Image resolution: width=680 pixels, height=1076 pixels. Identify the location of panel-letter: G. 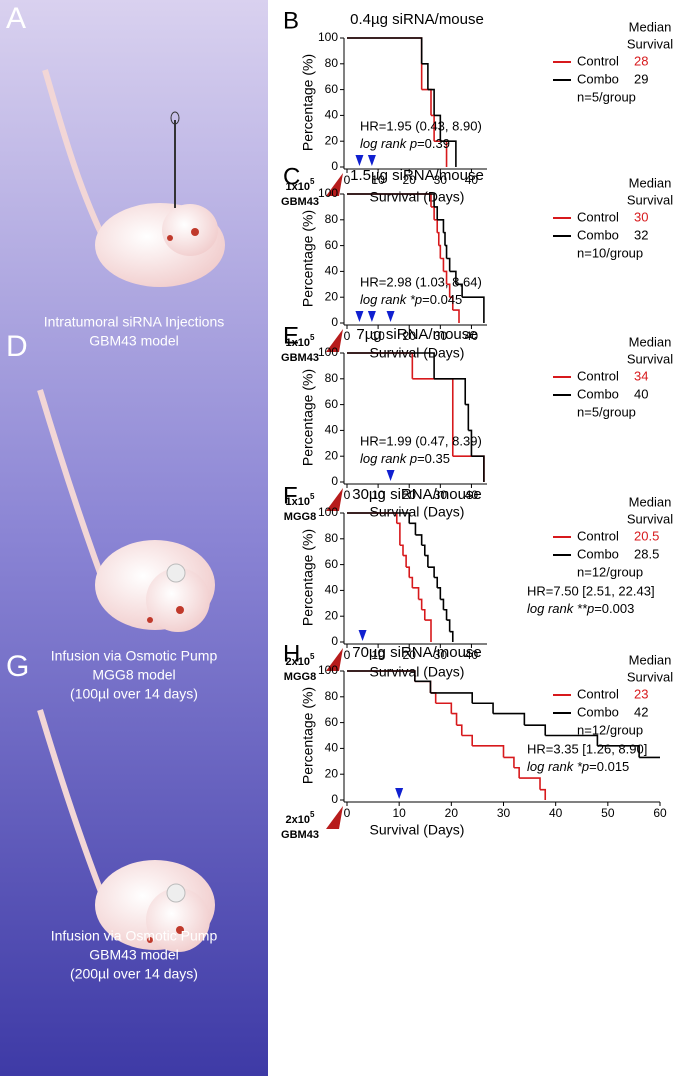
(17, 666).